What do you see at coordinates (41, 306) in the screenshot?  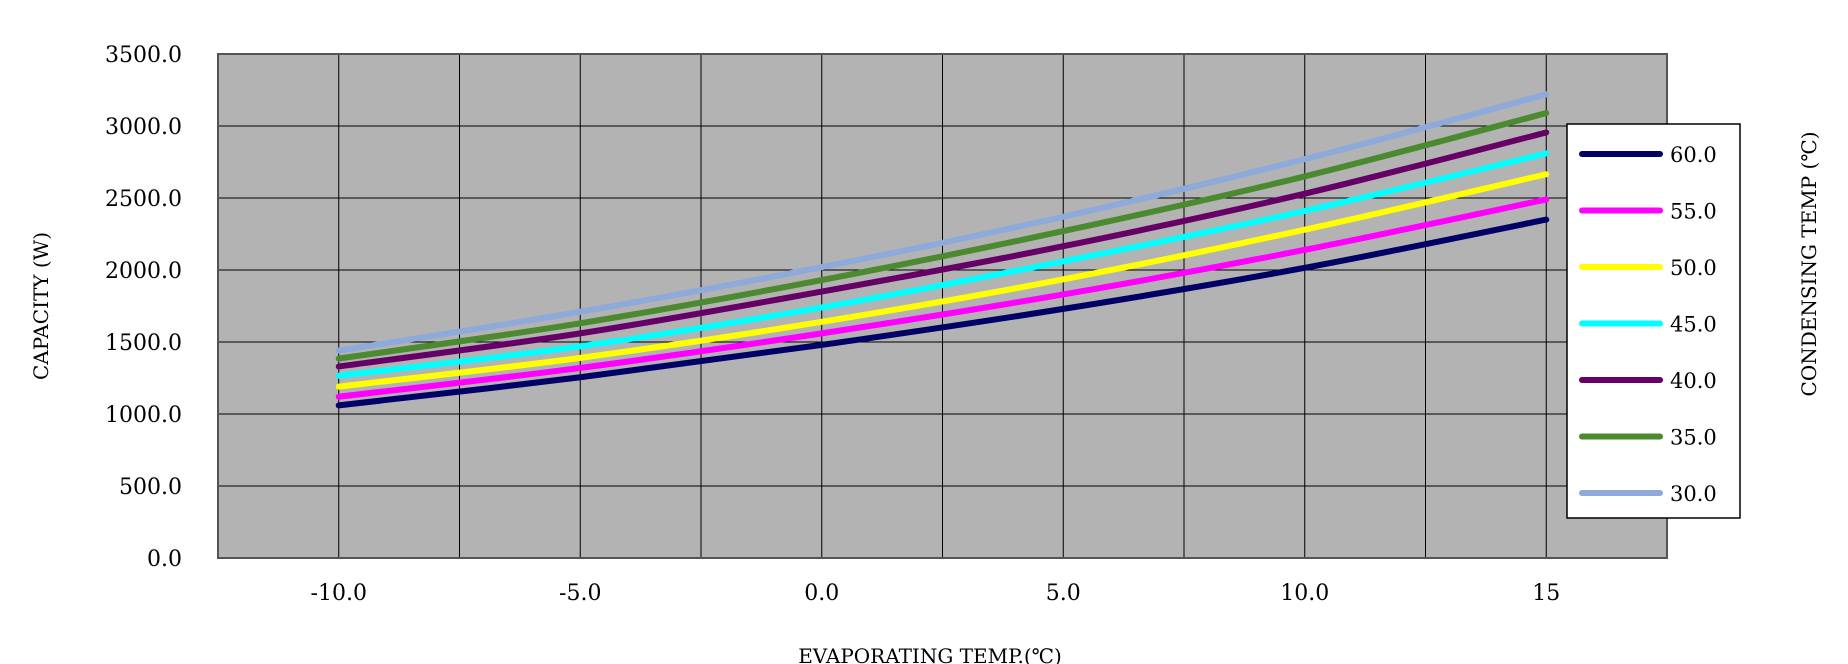 I see `y-axis-title: CAPACITY (W)` at bounding box center [41, 306].